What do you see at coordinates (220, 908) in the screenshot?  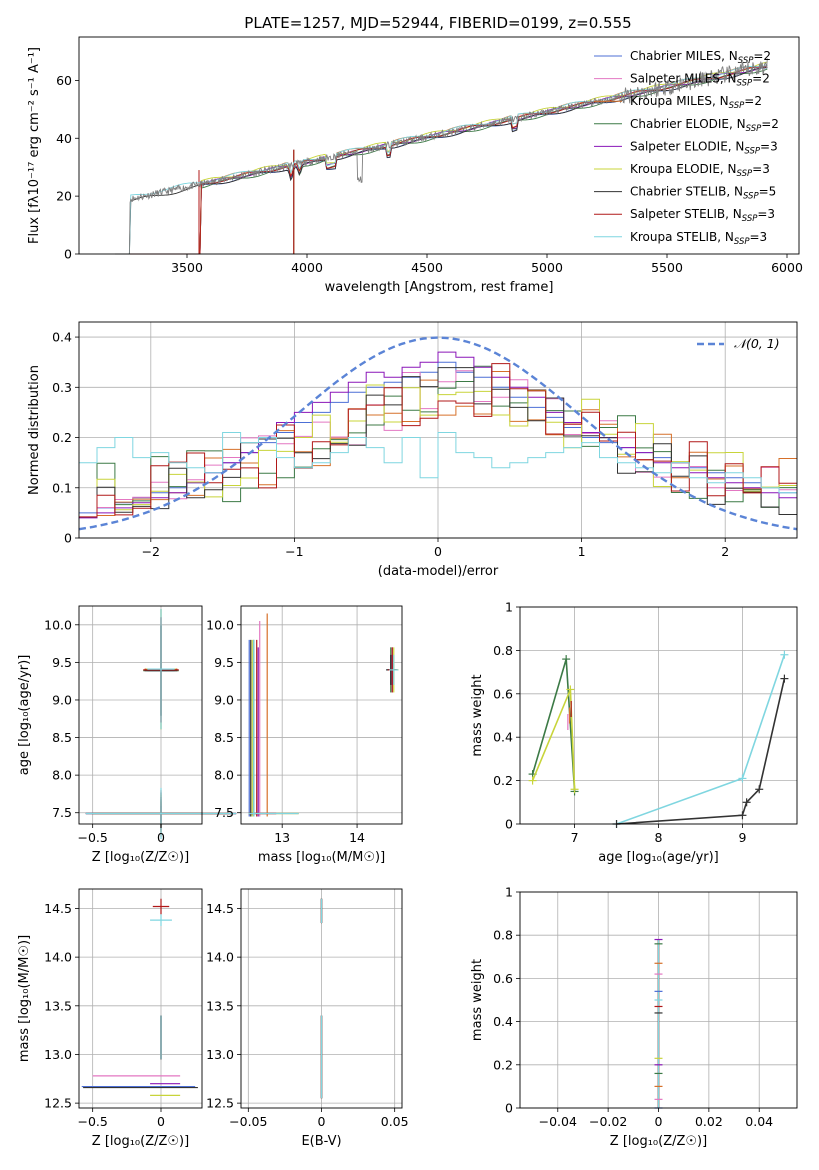 I see `y-tick-label: 14.5` at bounding box center [220, 908].